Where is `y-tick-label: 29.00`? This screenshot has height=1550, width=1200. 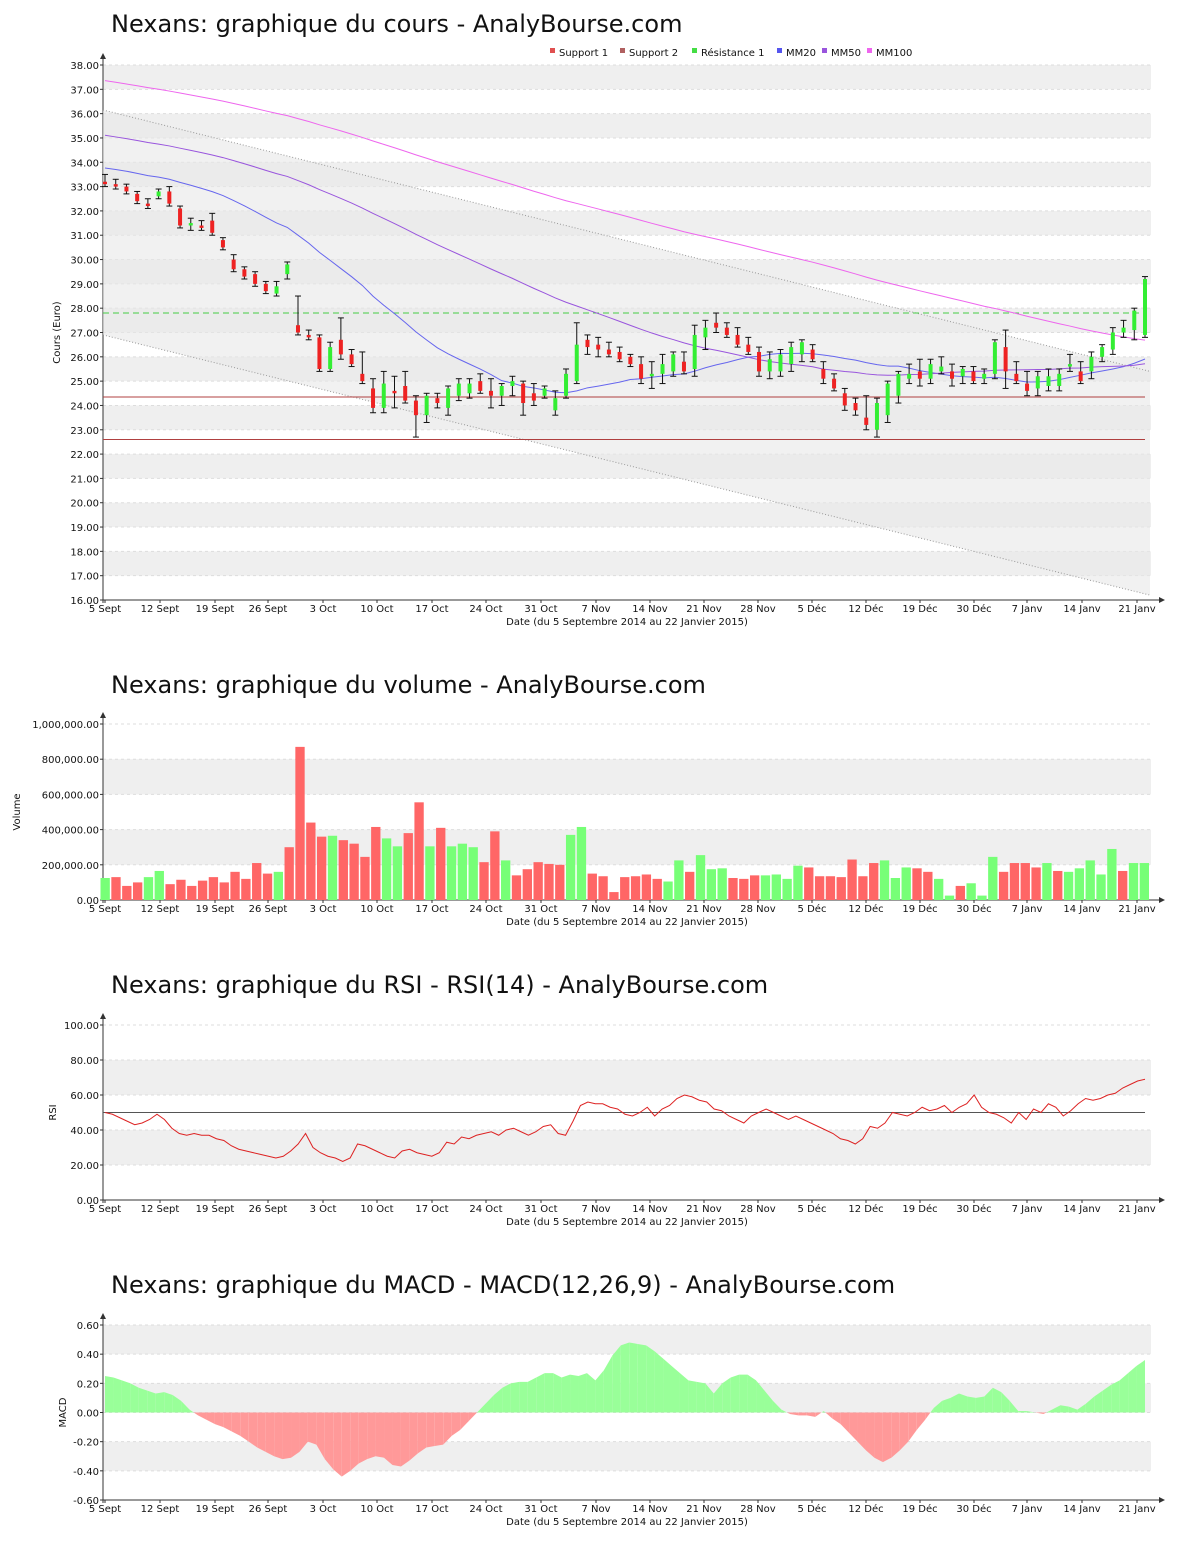
y-tick-label: 29.00 is located at coordinates (84, 285).